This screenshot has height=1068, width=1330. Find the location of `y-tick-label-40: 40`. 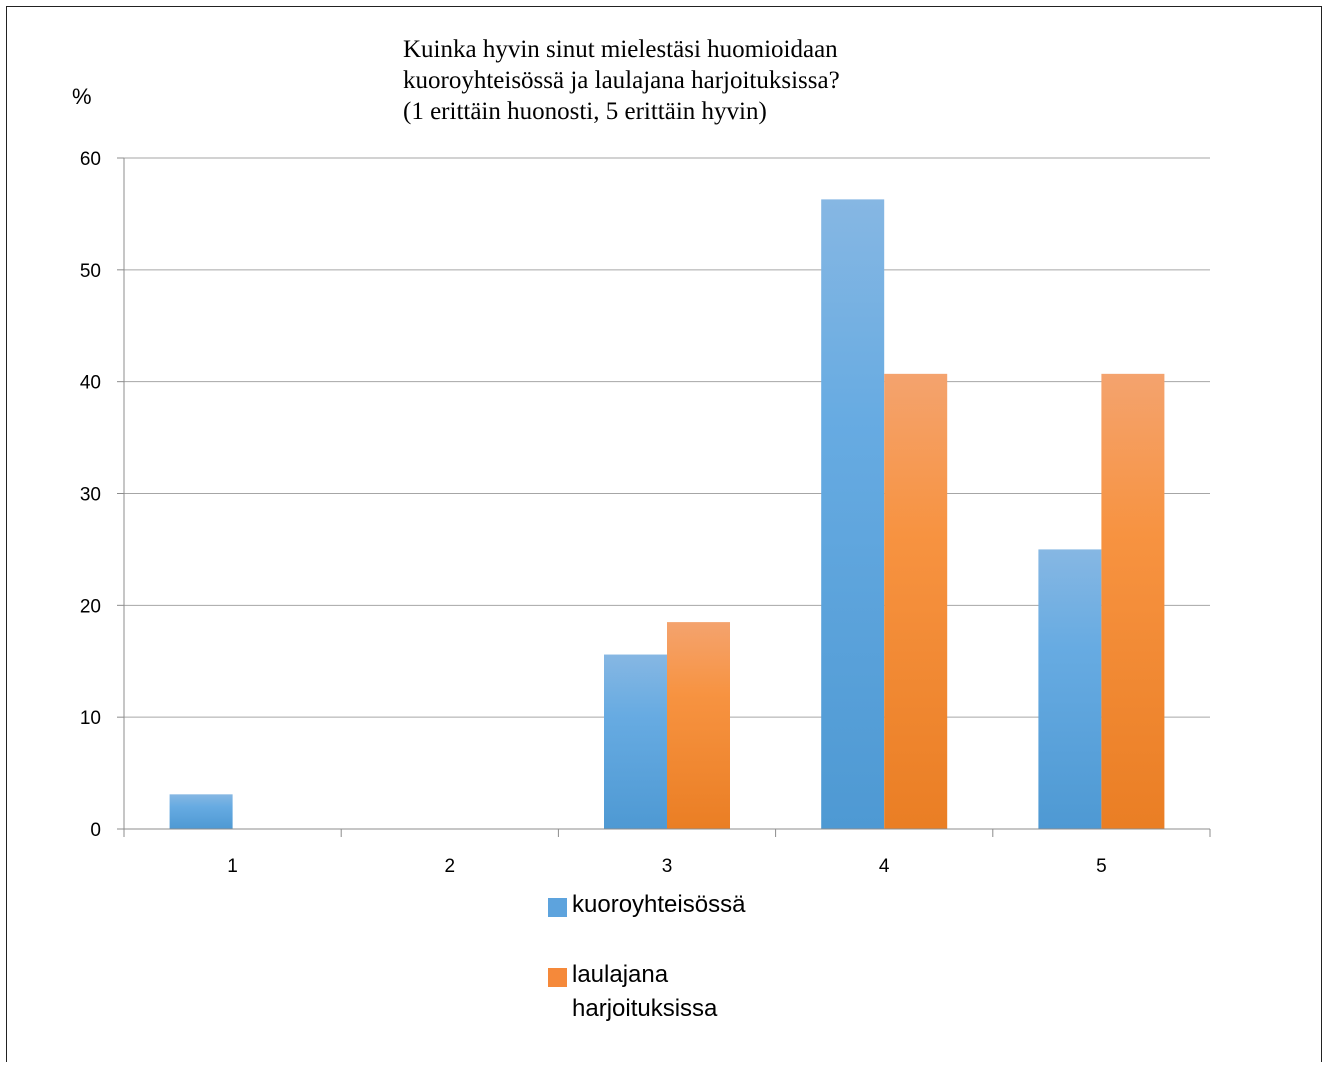

y-tick-label-40: 40 is located at coordinates (90, 383).